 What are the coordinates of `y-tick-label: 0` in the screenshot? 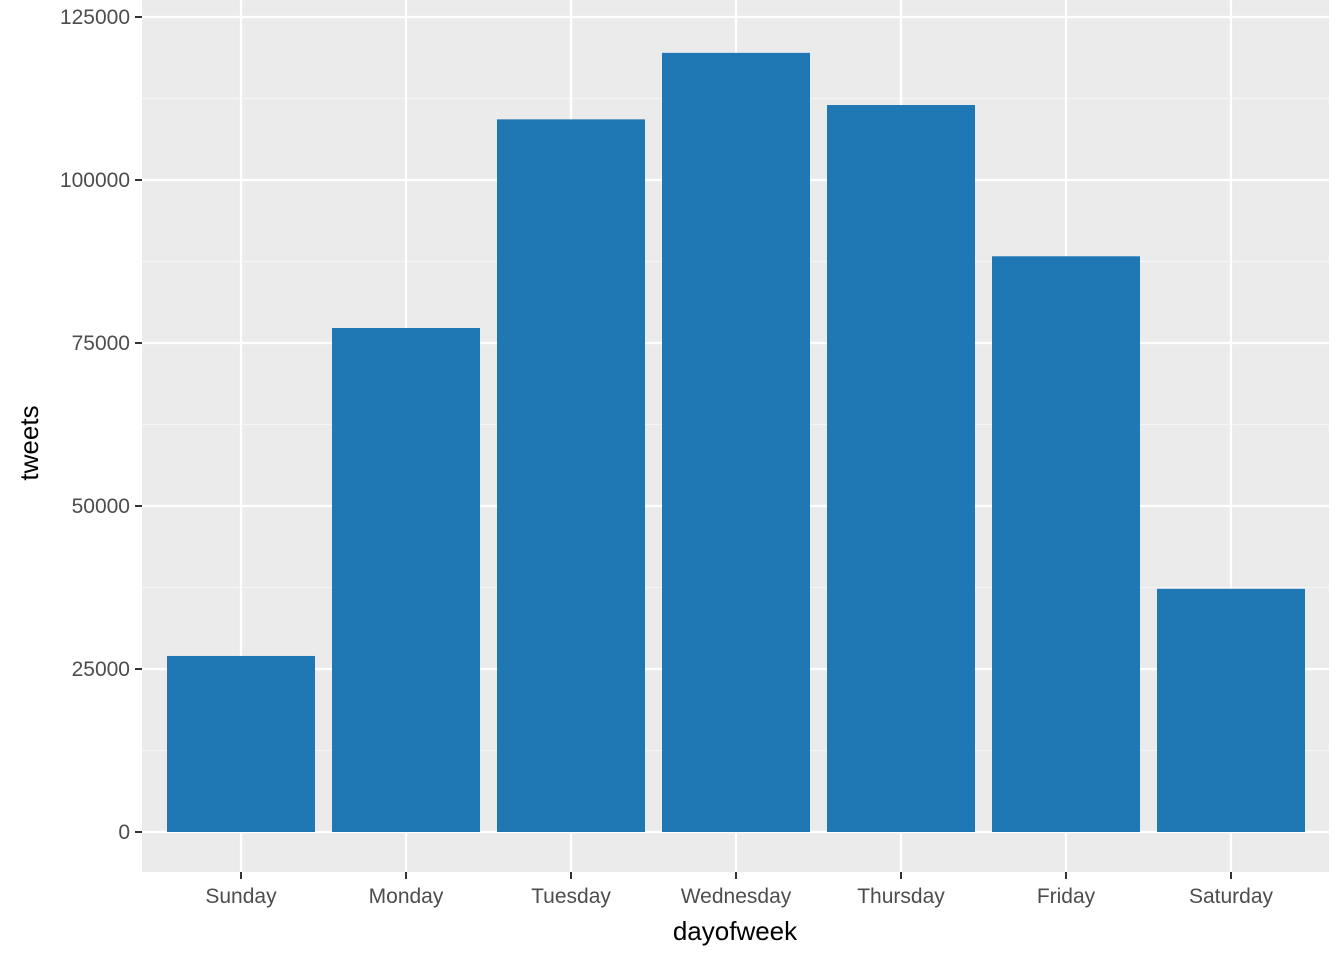 It's located at (124, 832).